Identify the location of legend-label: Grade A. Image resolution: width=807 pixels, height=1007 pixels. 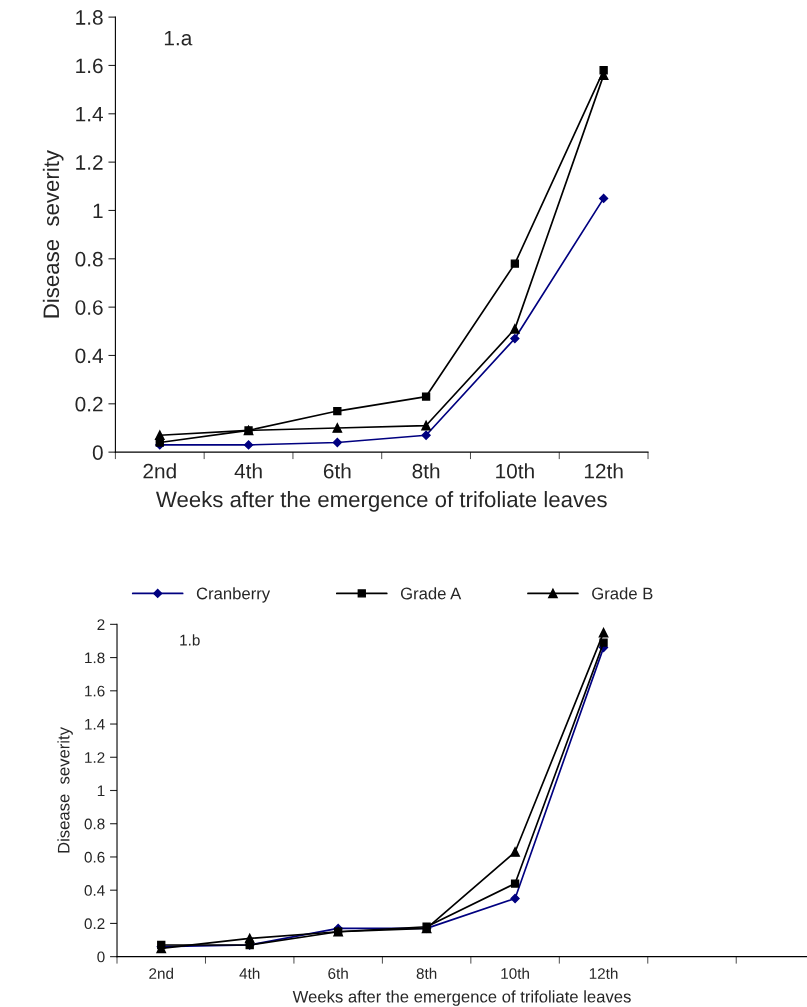
(431, 593).